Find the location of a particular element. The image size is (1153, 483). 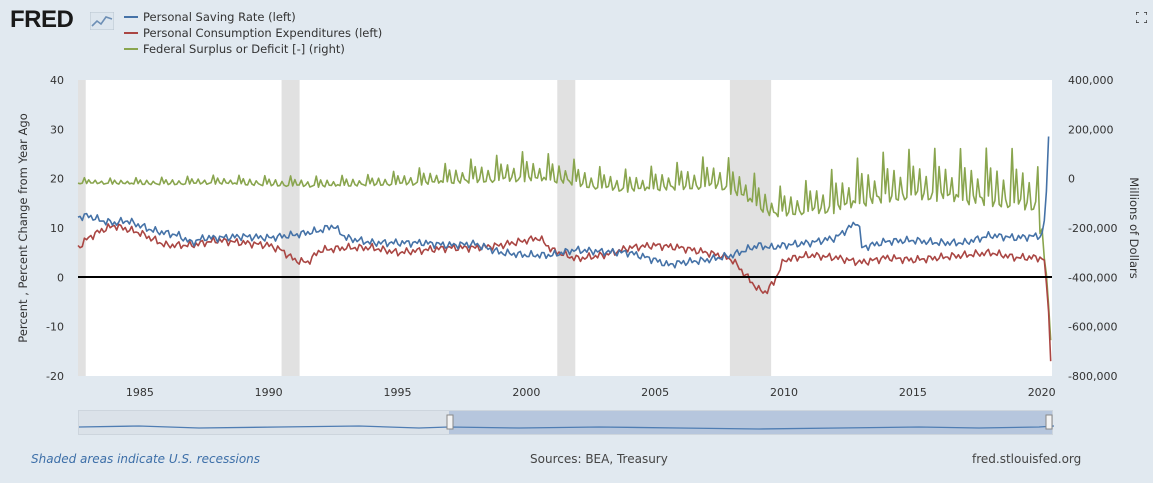

site-link: fred.stlouisfed.org is located at coordinates (1027, 459).